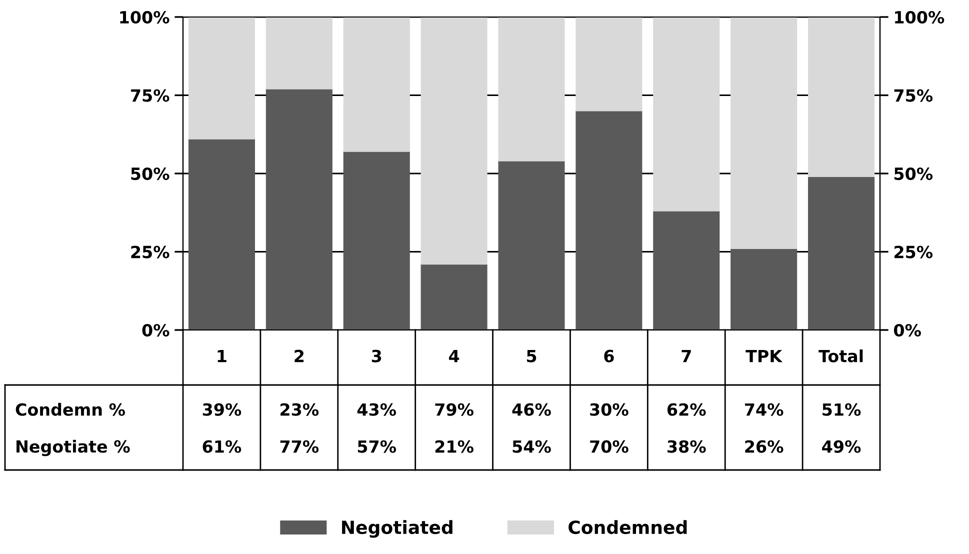 Image resolution: width=969 pixels, height=554 pixels. I want to click on x-tick-label: 6, so click(609, 356).